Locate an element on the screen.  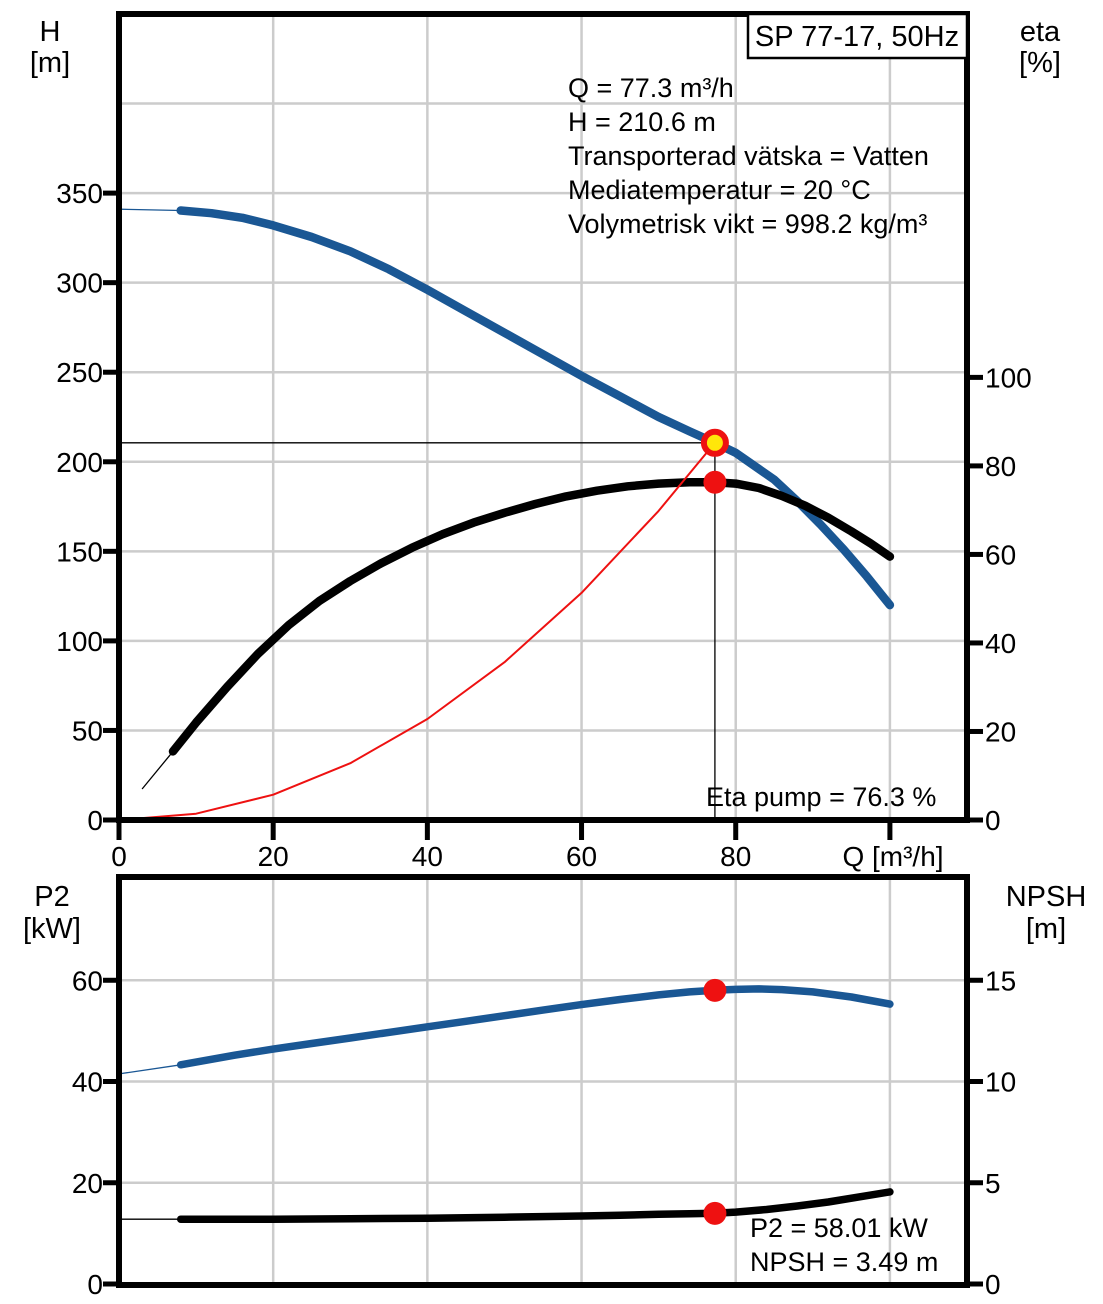
left-tick-label: 50 is located at coordinates (87, 730).